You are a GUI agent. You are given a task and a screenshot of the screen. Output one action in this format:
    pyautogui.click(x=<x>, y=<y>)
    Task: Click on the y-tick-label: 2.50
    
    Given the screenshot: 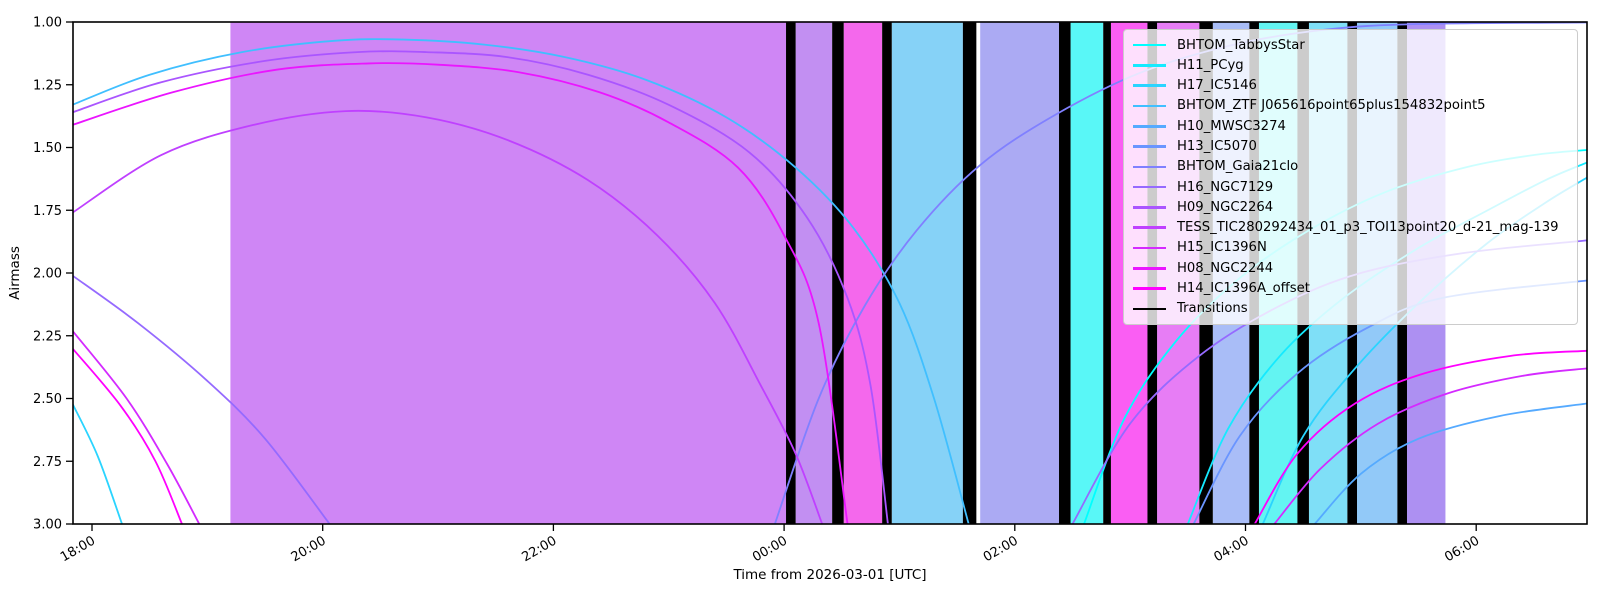 What is the action you would take?
    pyautogui.click(x=47, y=399)
    